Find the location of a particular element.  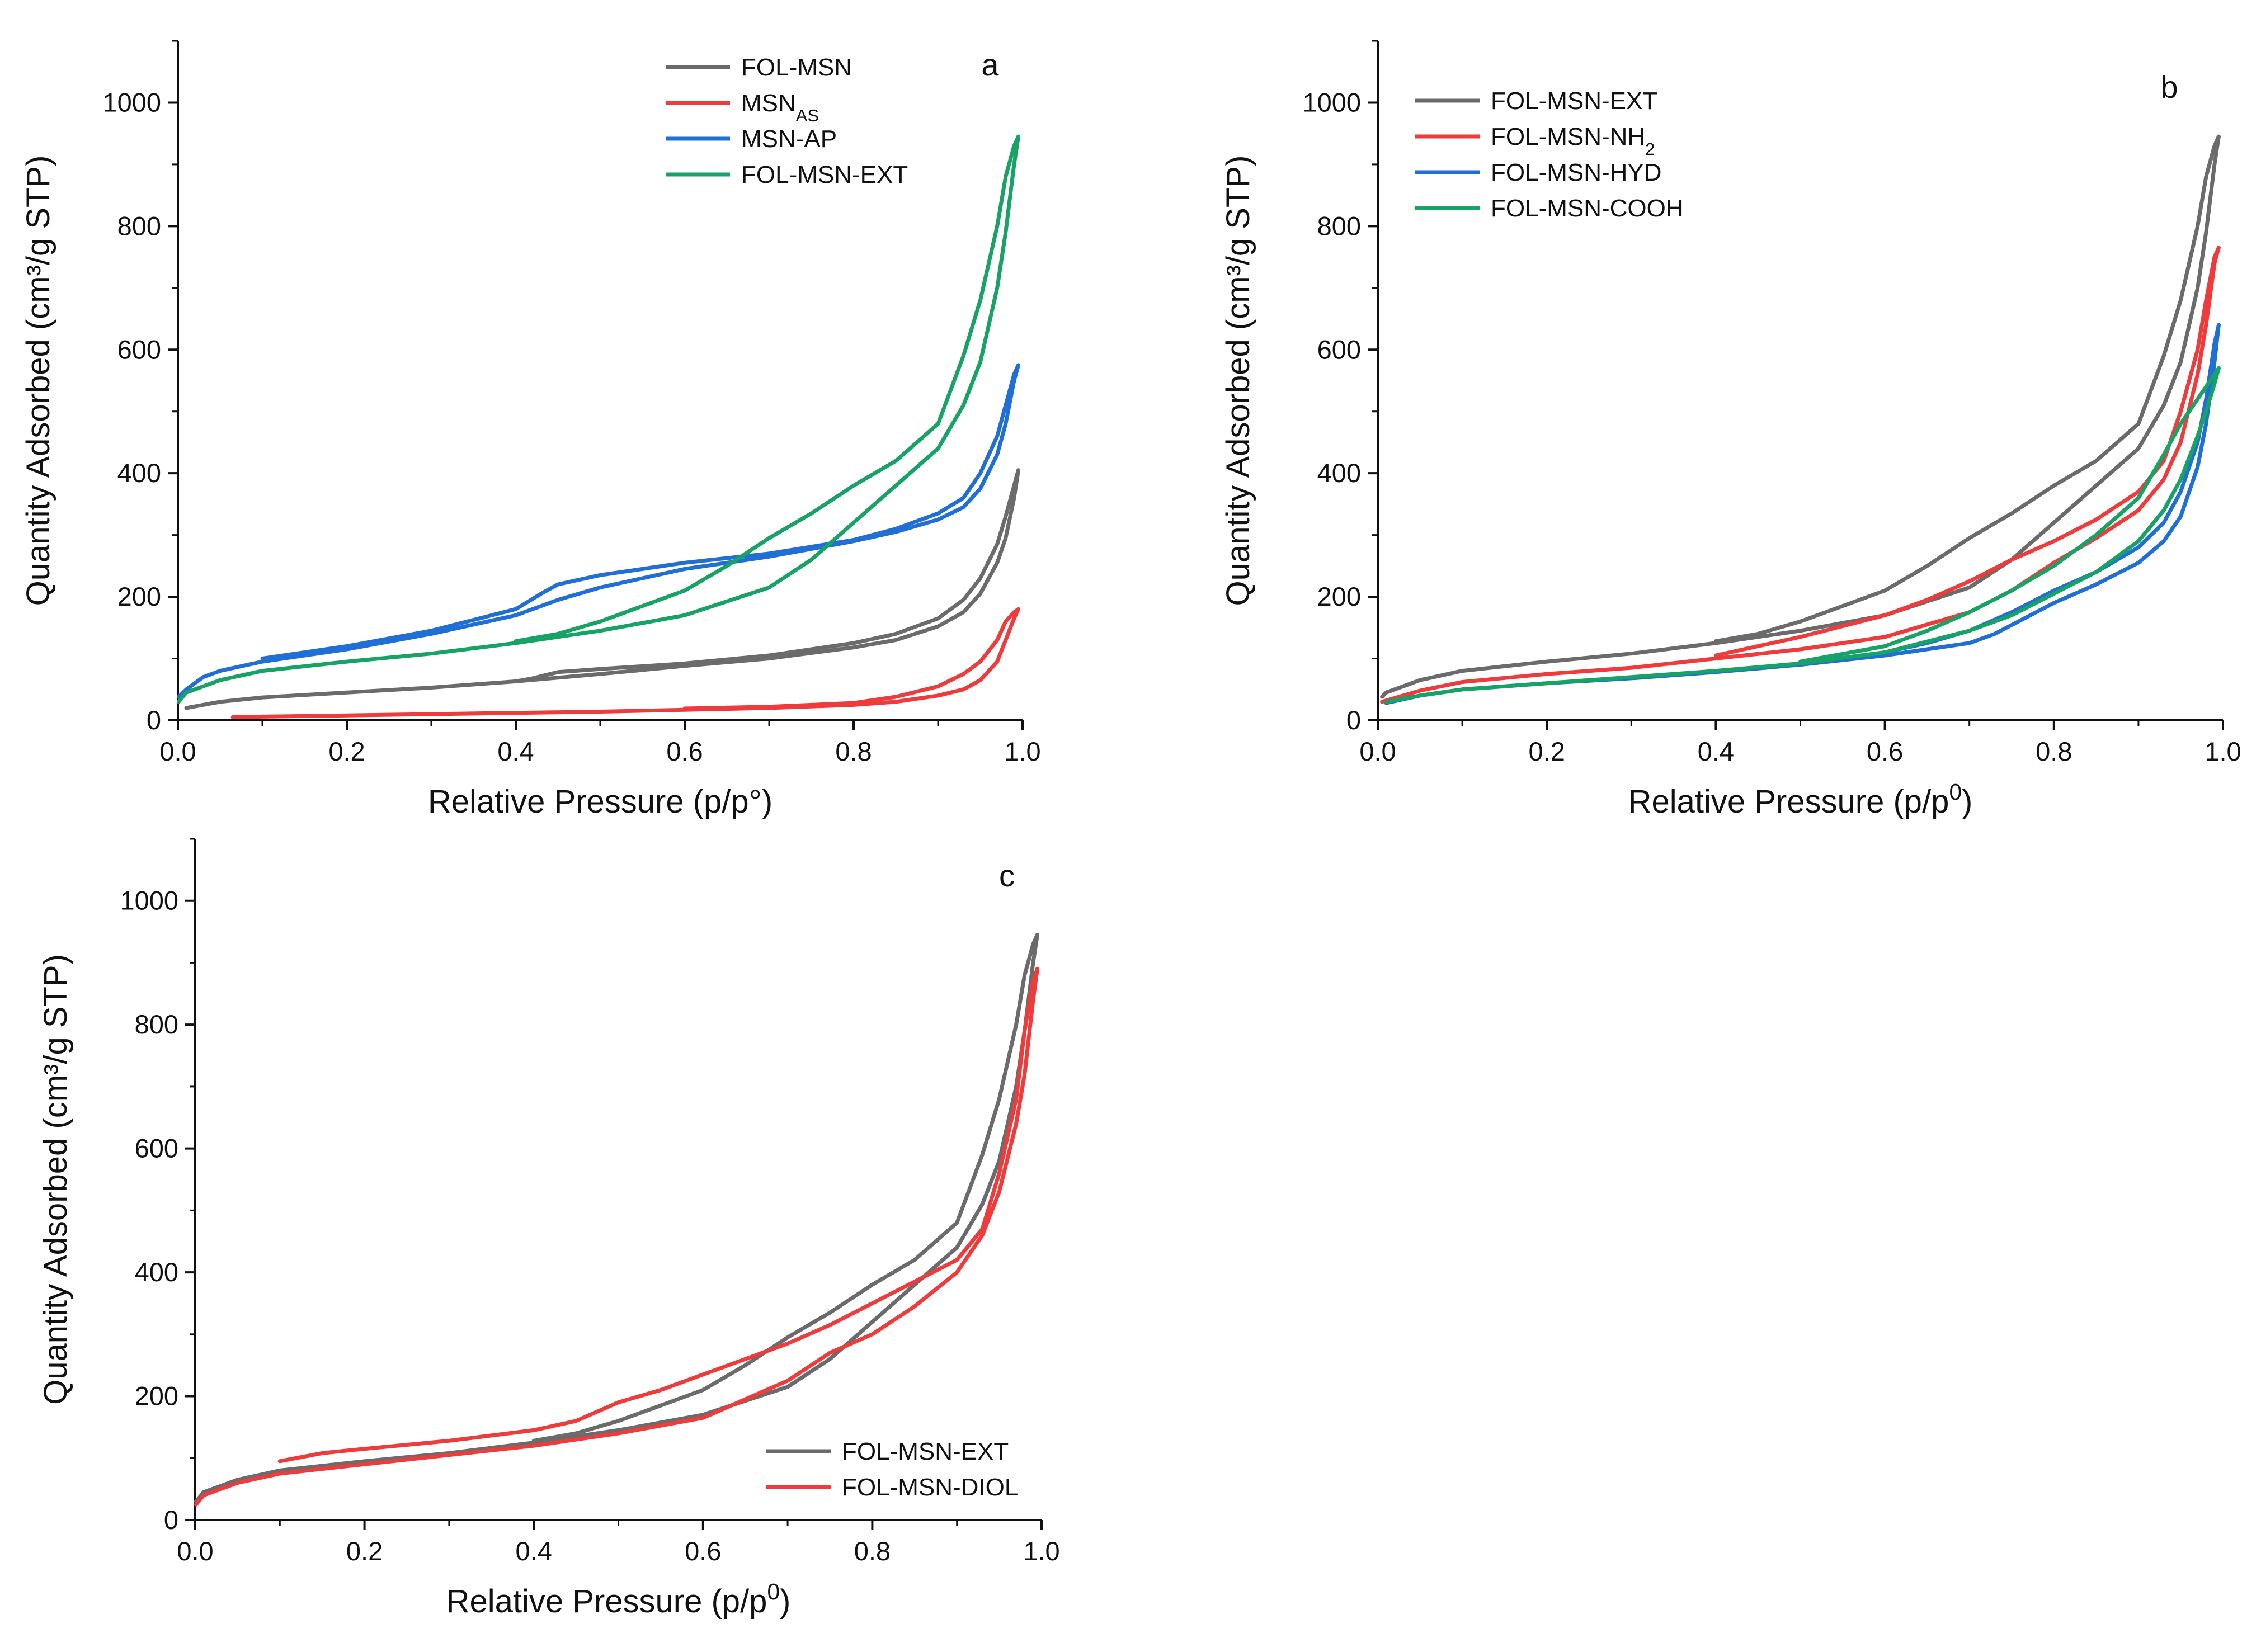

legend-entry: FOL-MSN-HYD is located at coordinates (1538, 172).